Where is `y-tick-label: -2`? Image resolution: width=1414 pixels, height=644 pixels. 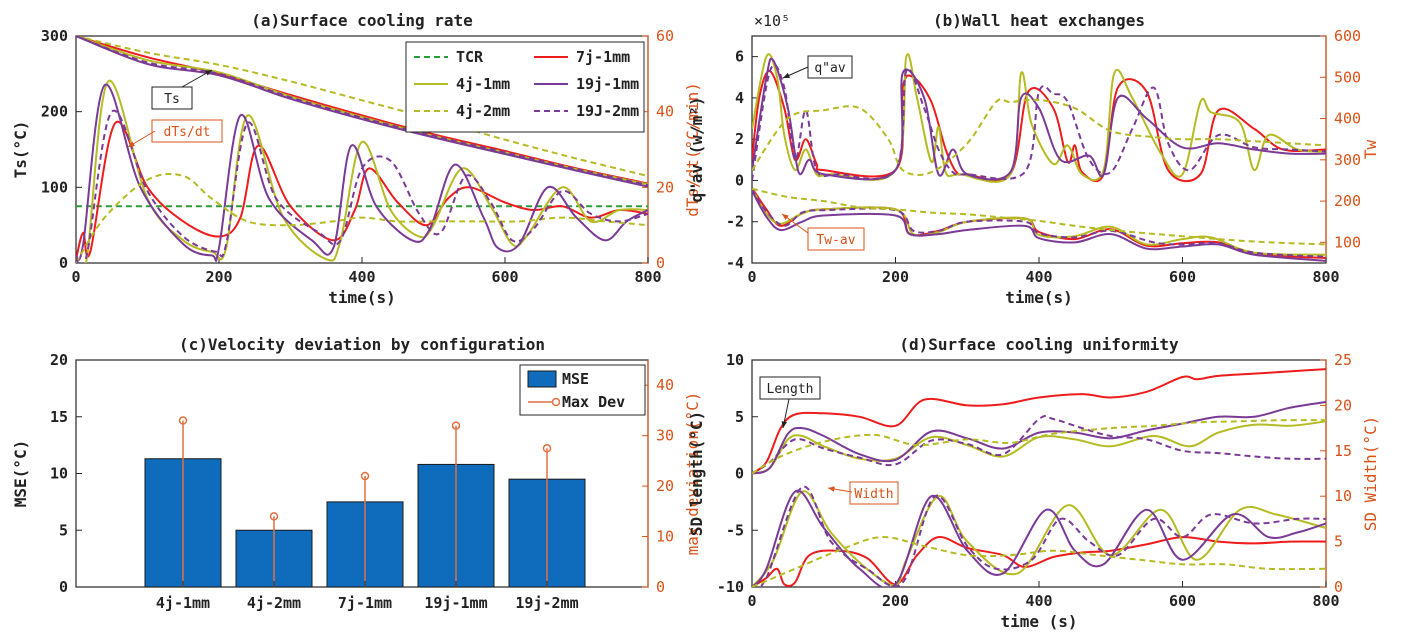 y-tick-label: -2 is located at coordinates (735, 222).